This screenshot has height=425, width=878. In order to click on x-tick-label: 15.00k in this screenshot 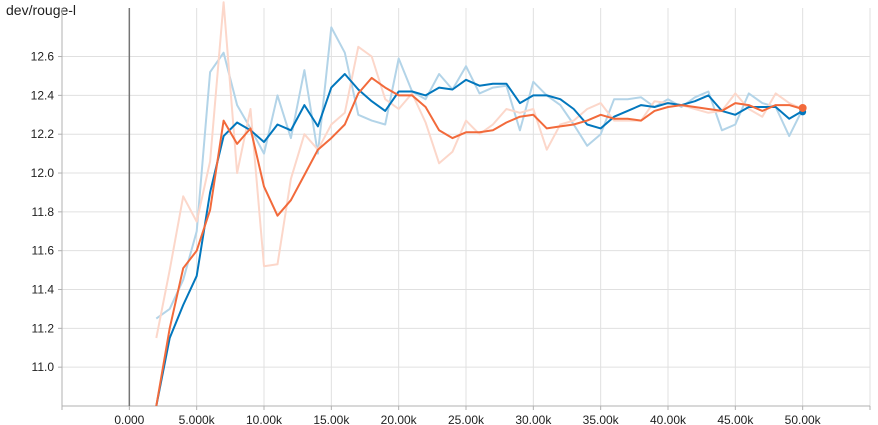, I will do `click(331, 419)`.